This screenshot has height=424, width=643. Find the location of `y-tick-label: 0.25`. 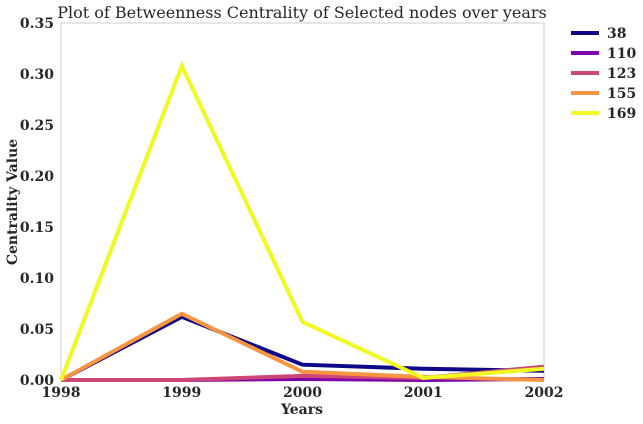

y-tick-label: 0.25 is located at coordinates (37, 126).